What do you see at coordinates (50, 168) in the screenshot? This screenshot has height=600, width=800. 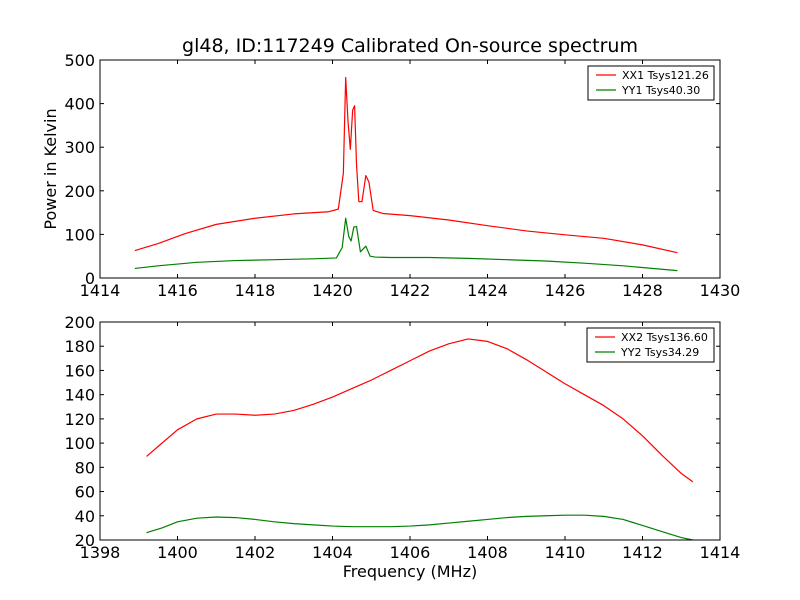 I see `y-axis-label: Power in Kelvin` at bounding box center [50, 168].